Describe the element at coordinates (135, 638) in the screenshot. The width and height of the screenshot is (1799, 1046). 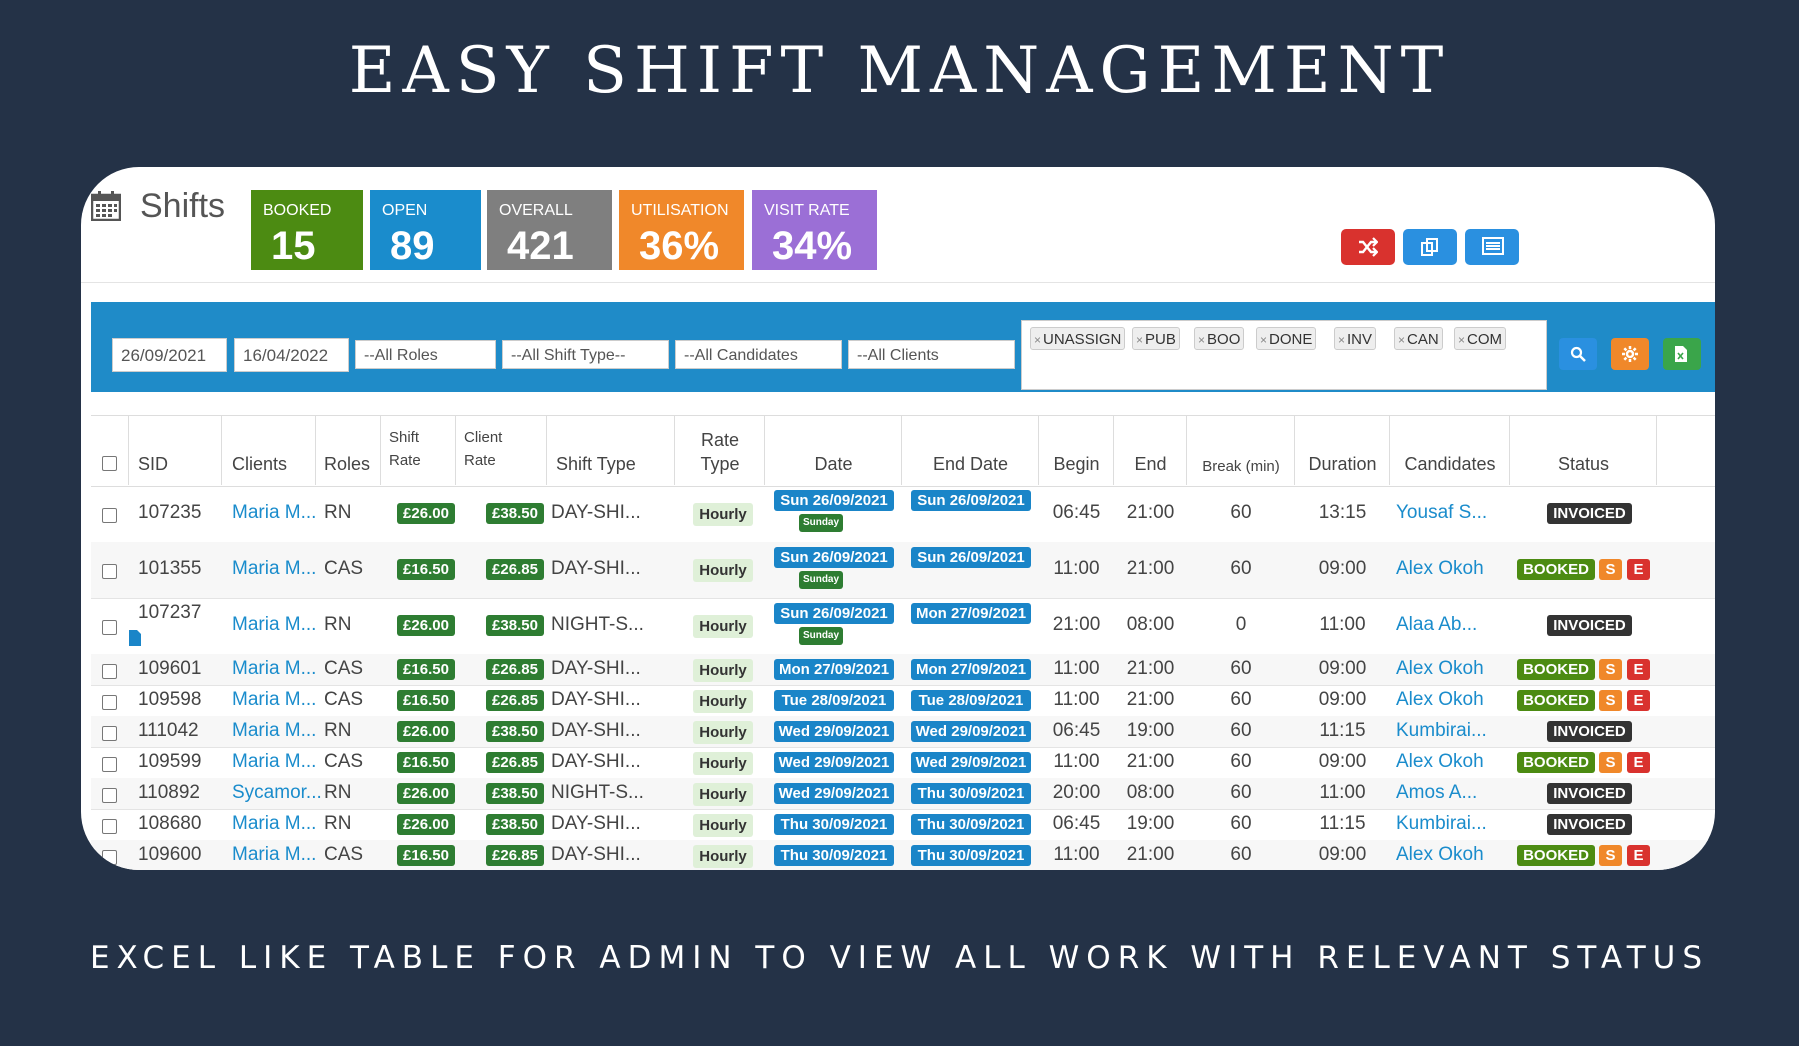
I see `document-icon` at that location.